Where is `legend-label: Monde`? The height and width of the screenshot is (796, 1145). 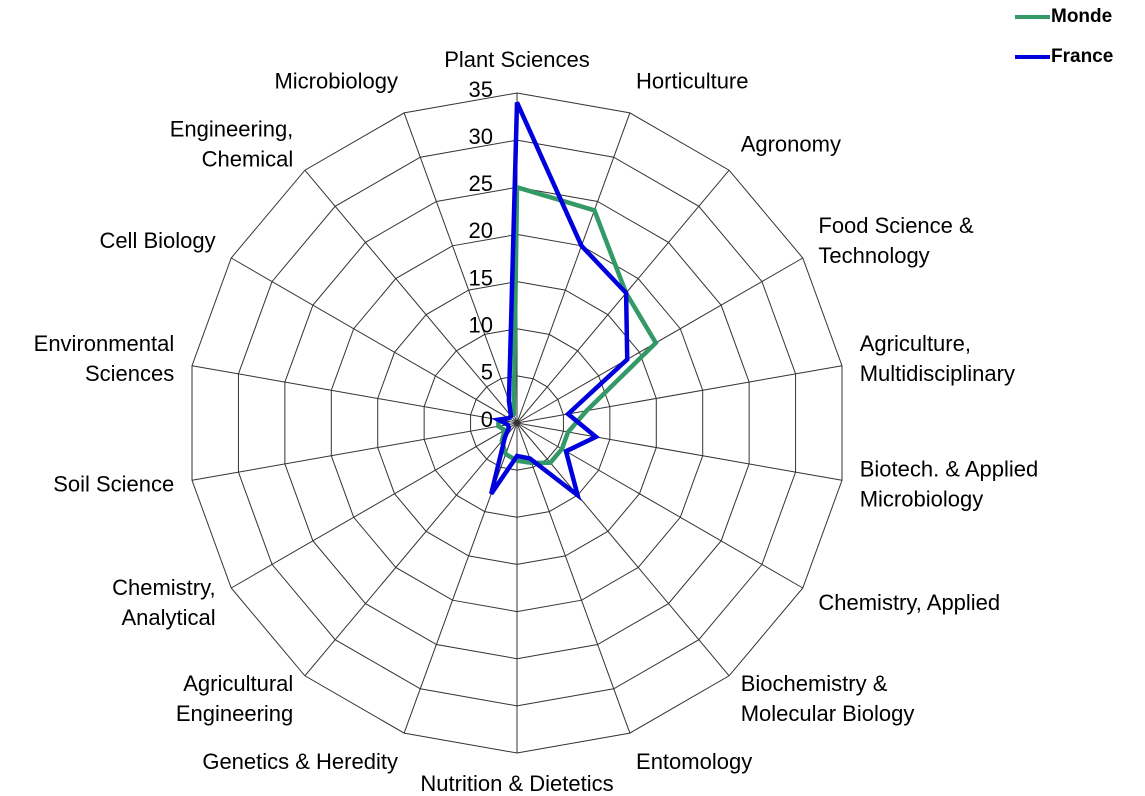
legend-label: Monde is located at coordinates (1081, 16).